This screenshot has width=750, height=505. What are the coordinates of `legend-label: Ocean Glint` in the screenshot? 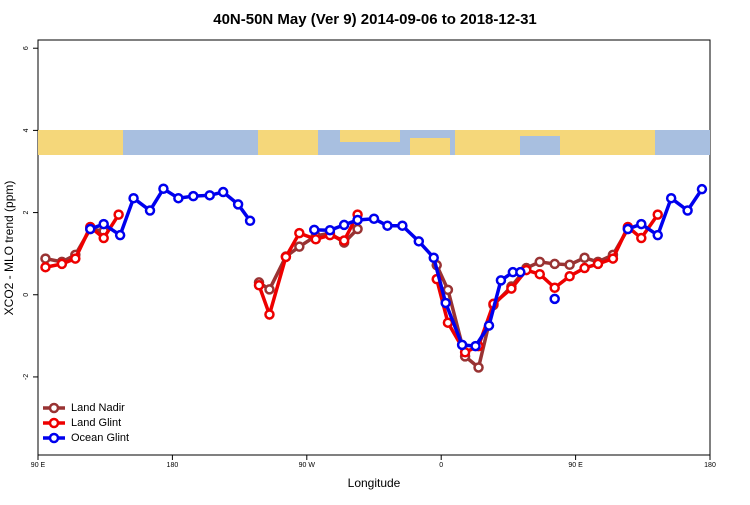 It's located at (100, 438).